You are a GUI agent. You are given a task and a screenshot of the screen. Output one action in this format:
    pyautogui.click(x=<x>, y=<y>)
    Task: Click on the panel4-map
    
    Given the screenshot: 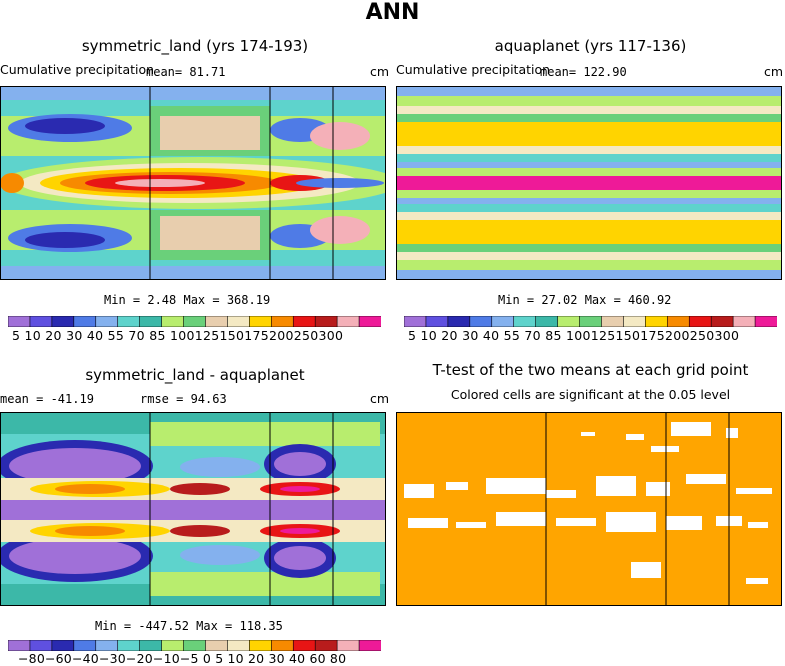 What is the action you would take?
    pyautogui.click(x=589, y=509)
    